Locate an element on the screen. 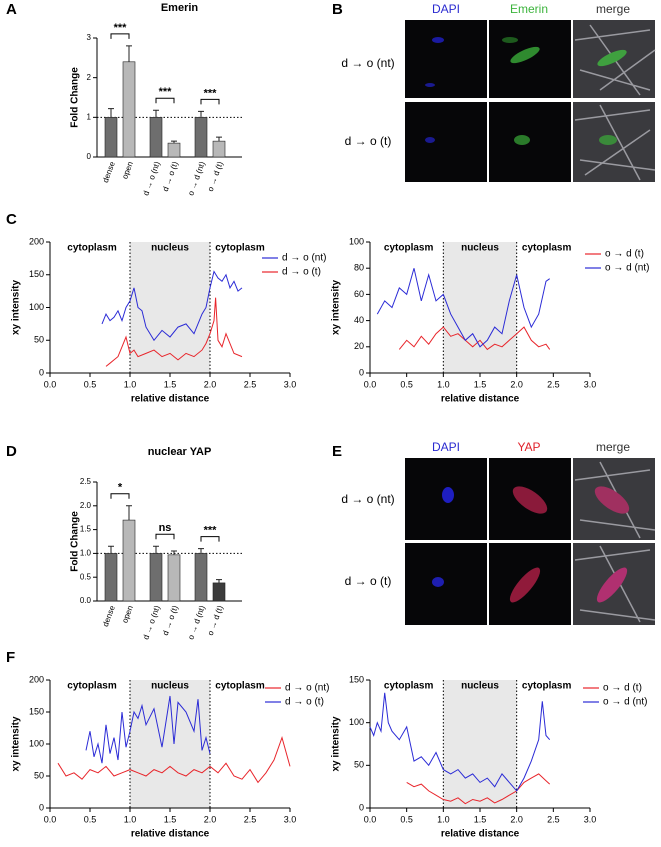  chart-title: Emerin is located at coordinates (180, 8).